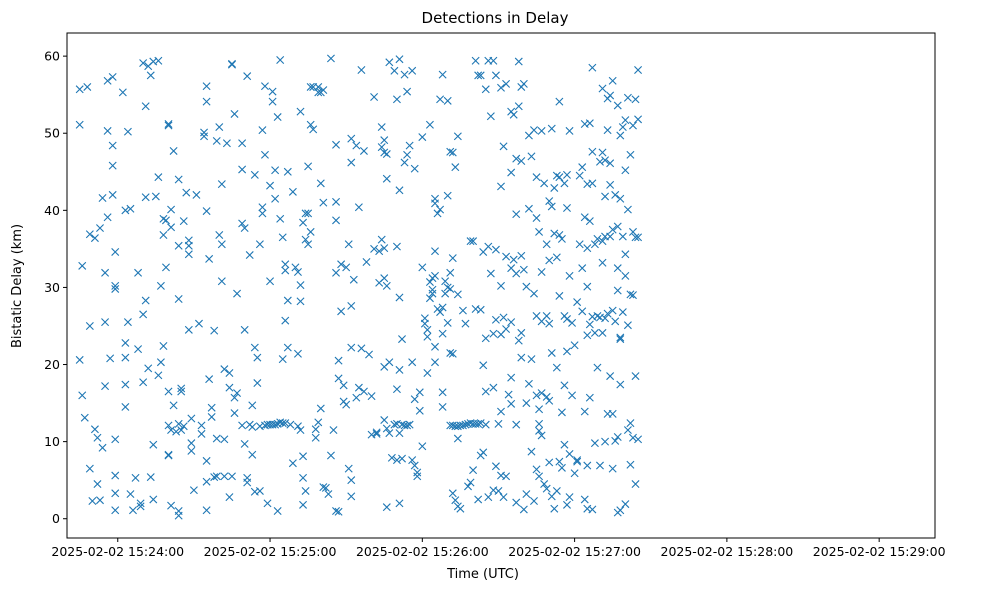 The width and height of the screenshot is (986, 590). What do you see at coordinates (56, 518) in the screenshot?
I see `y-tick-label: 0` at bounding box center [56, 518].